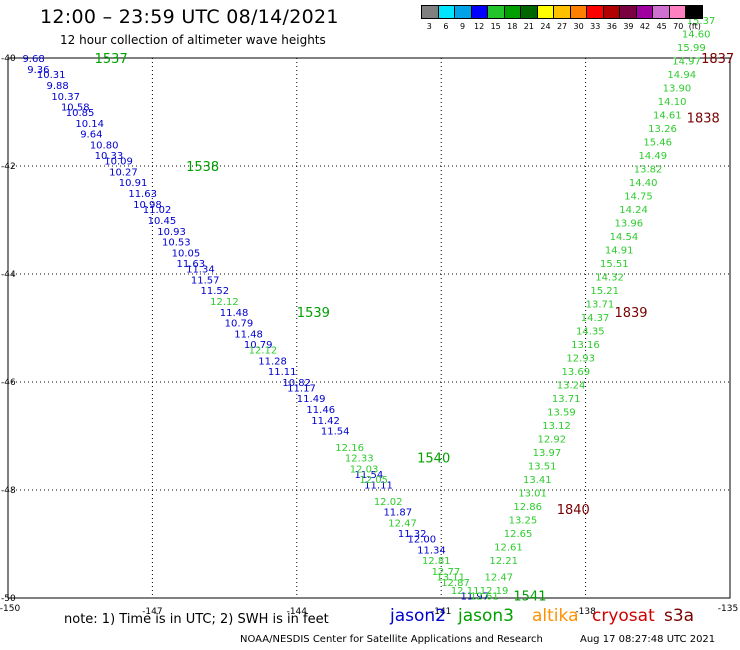  I want to click on y-tick-label: -48, so click(8, 491).